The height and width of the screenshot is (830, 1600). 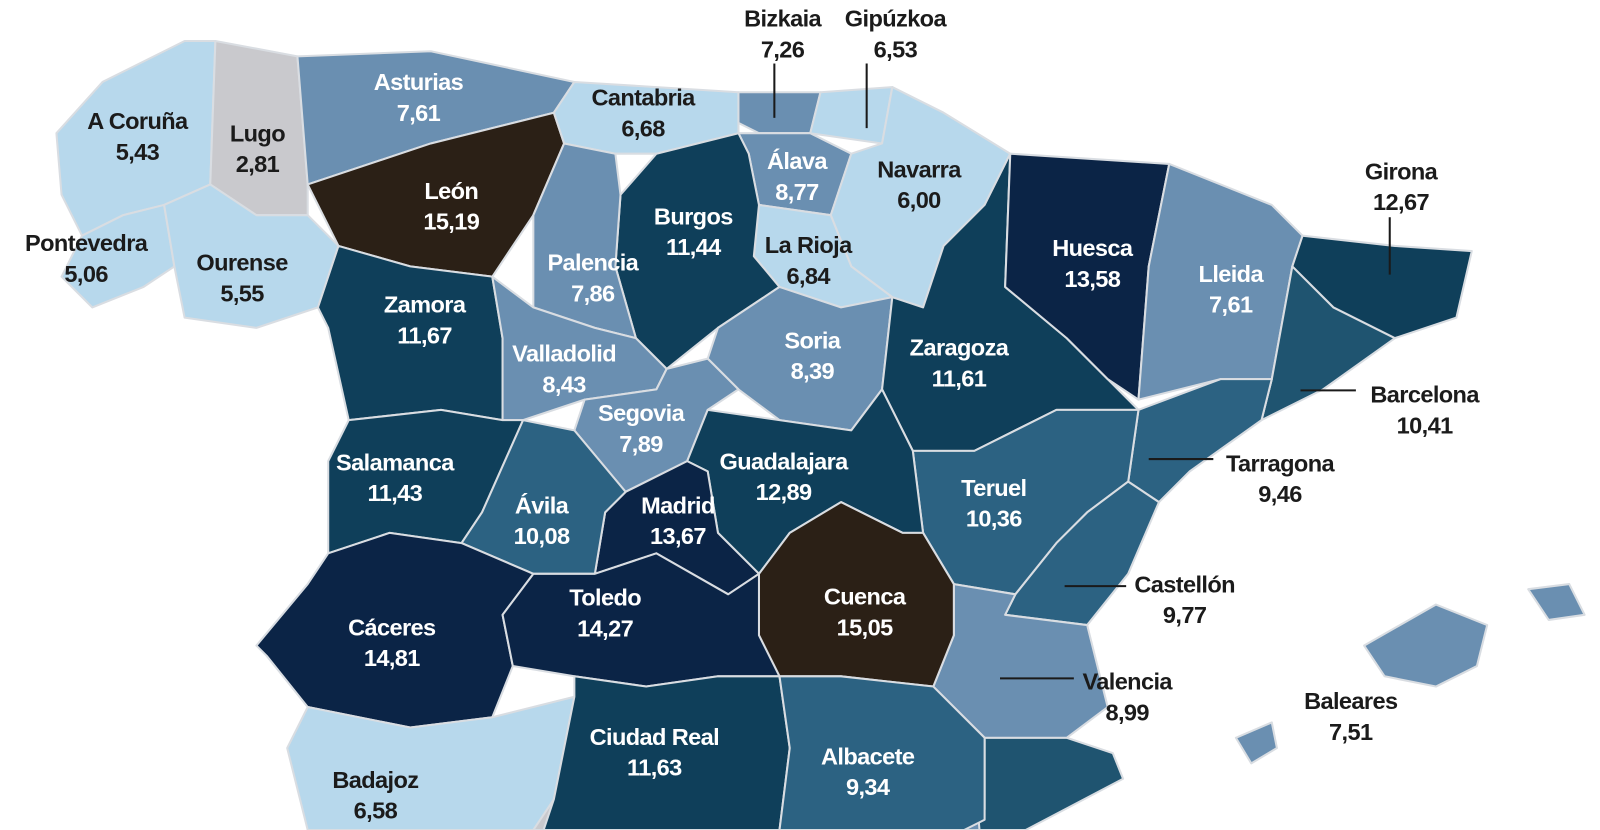 What do you see at coordinates (1127, 682) in the screenshot?
I see `province-name: Valencia` at bounding box center [1127, 682].